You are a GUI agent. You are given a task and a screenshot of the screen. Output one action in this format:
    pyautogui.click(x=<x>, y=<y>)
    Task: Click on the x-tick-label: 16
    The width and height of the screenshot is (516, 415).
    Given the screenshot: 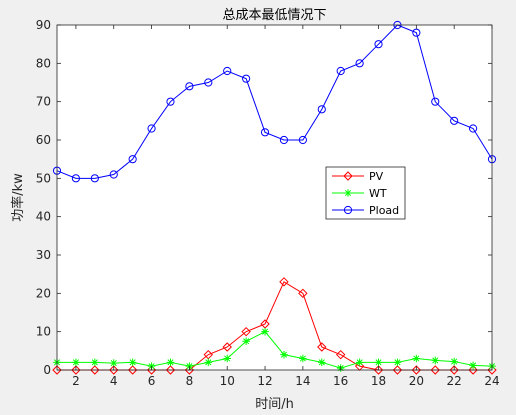 What is the action you would take?
    pyautogui.click(x=340, y=381)
    